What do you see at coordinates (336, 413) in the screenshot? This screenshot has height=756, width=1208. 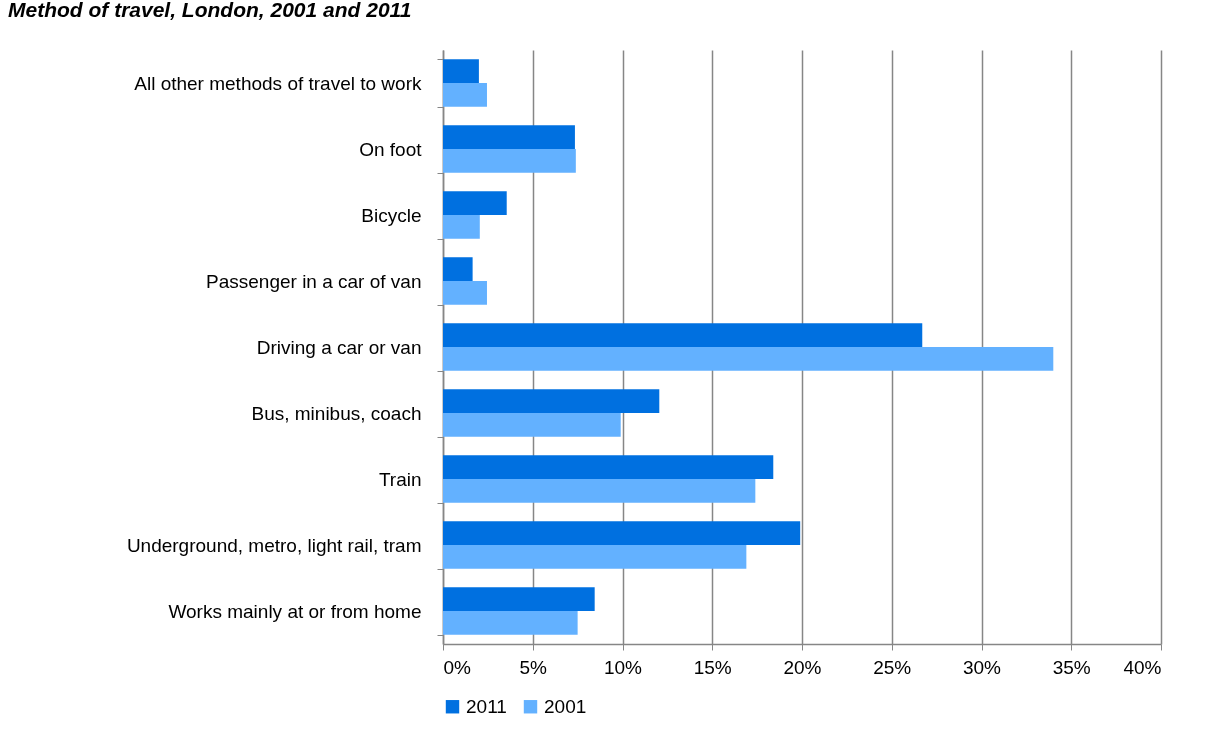 I see `y-tick-label: Bus, minibus, coach` at bounding box center [336, 413].